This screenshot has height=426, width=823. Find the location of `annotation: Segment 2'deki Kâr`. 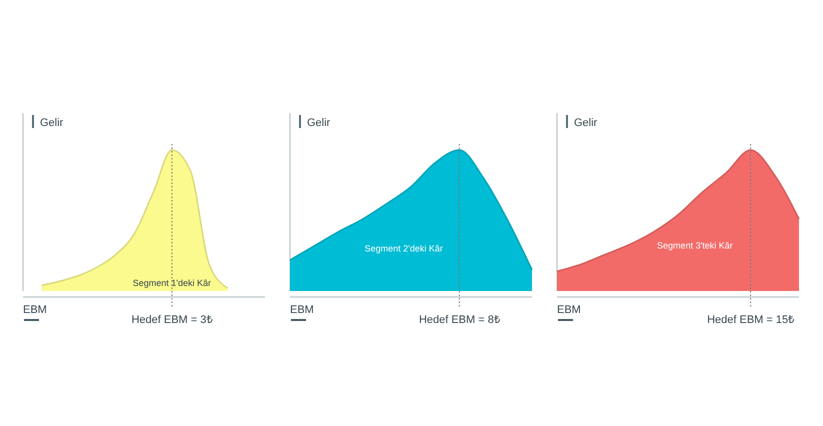

annotation: Segment 2'deki Kâr is located at coordinates (403, 249).